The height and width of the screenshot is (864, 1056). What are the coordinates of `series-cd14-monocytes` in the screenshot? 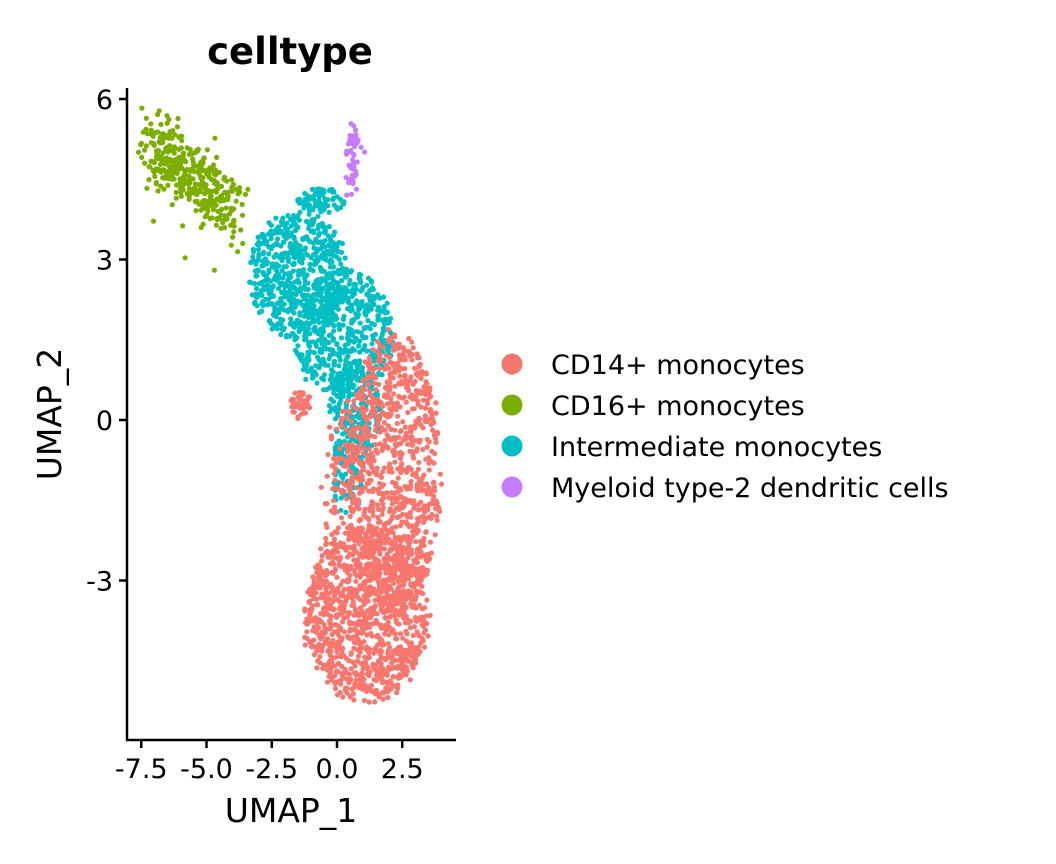 It's located at (366, 515).